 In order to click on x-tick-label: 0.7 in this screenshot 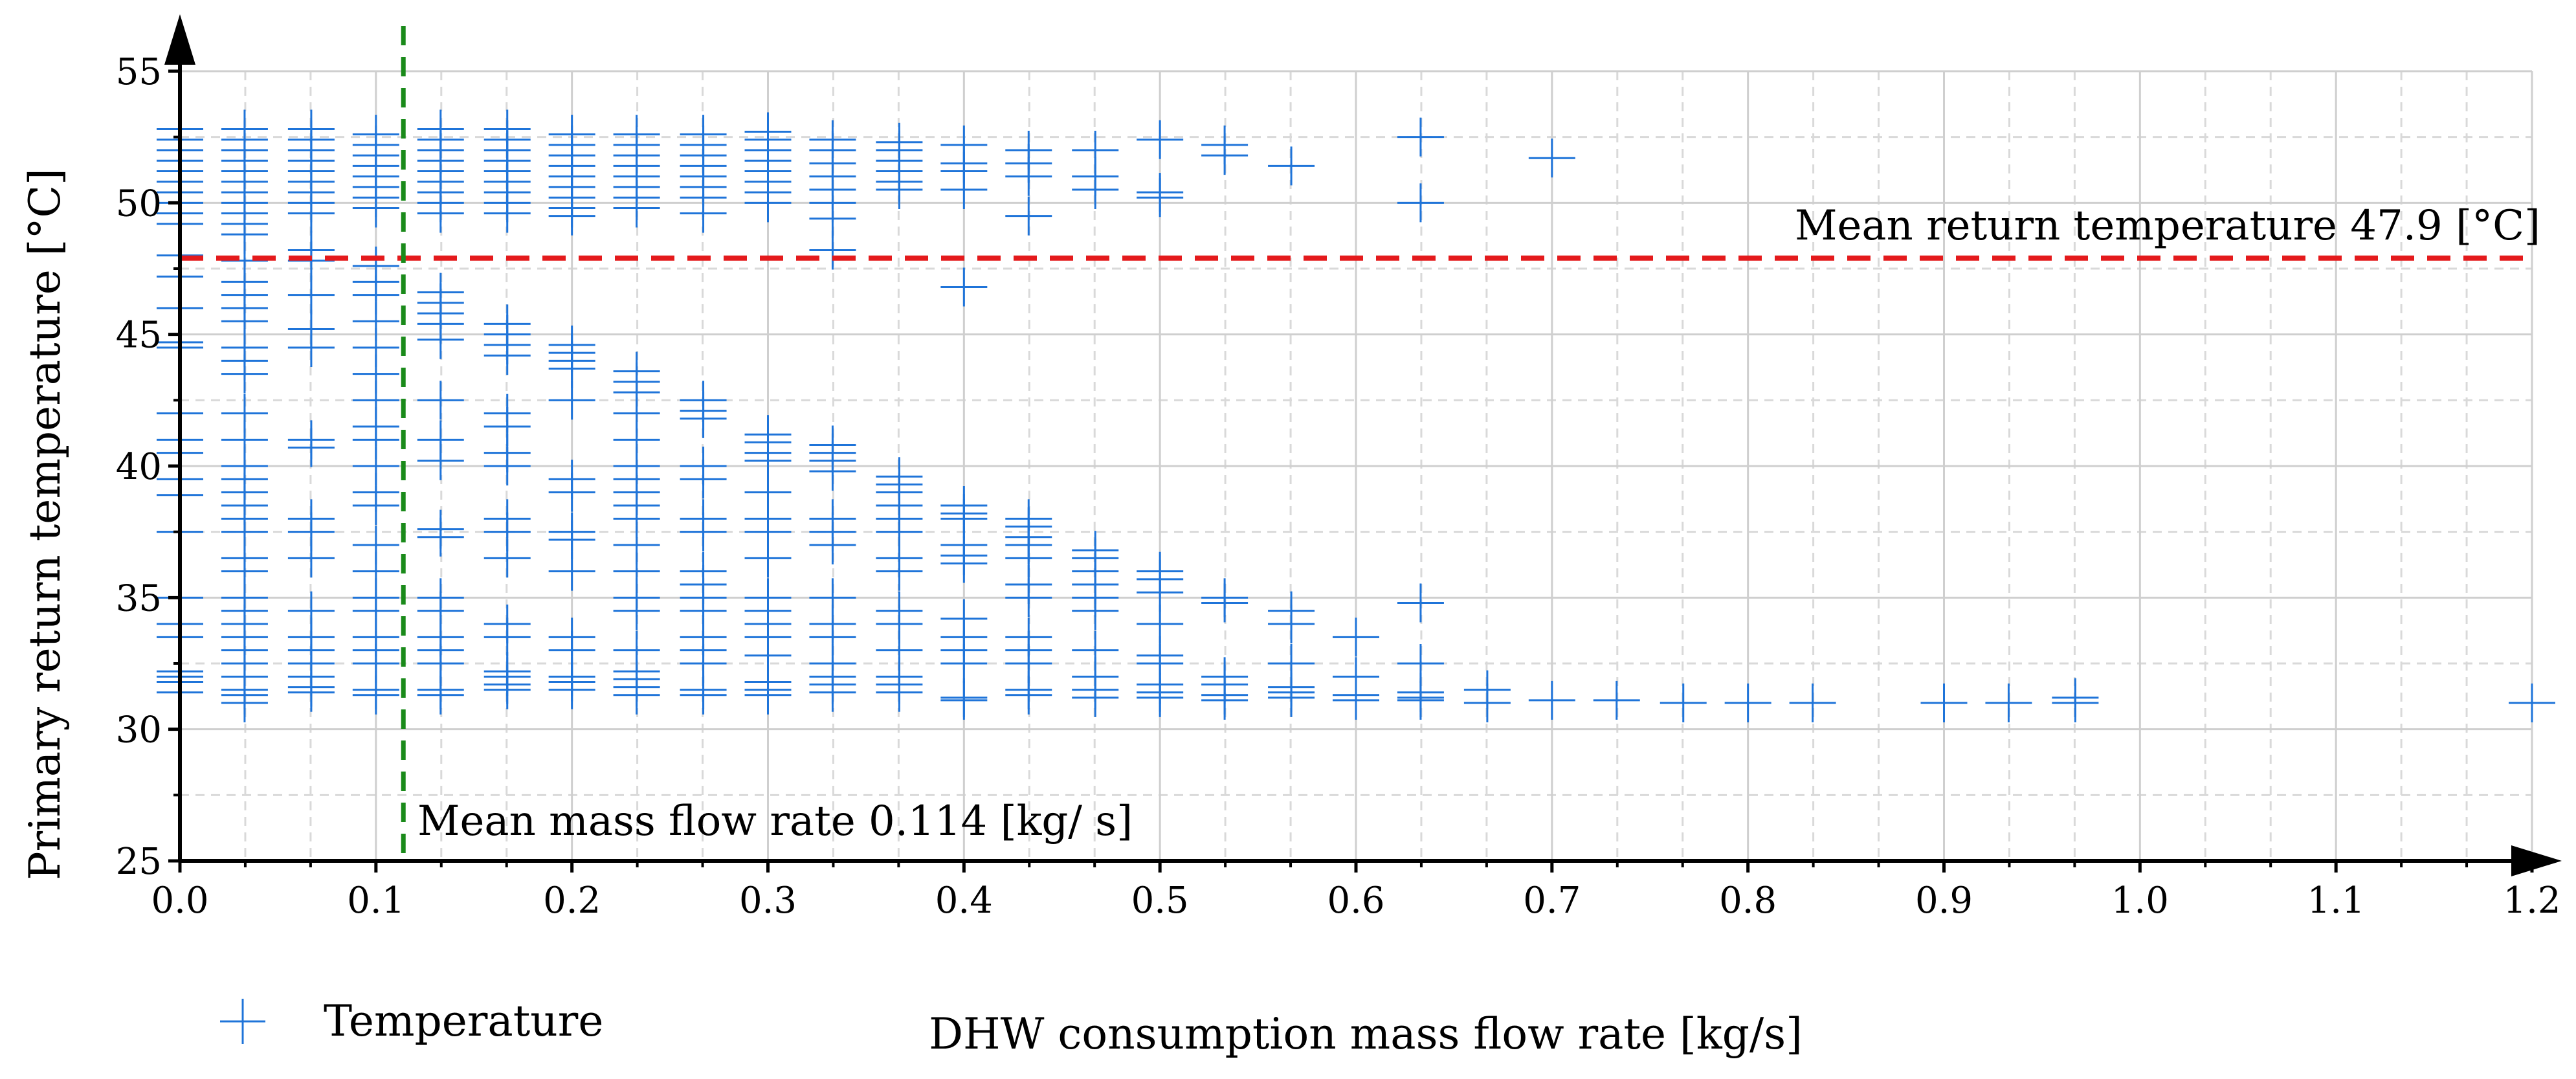, I will do `click(1552, 901)`.